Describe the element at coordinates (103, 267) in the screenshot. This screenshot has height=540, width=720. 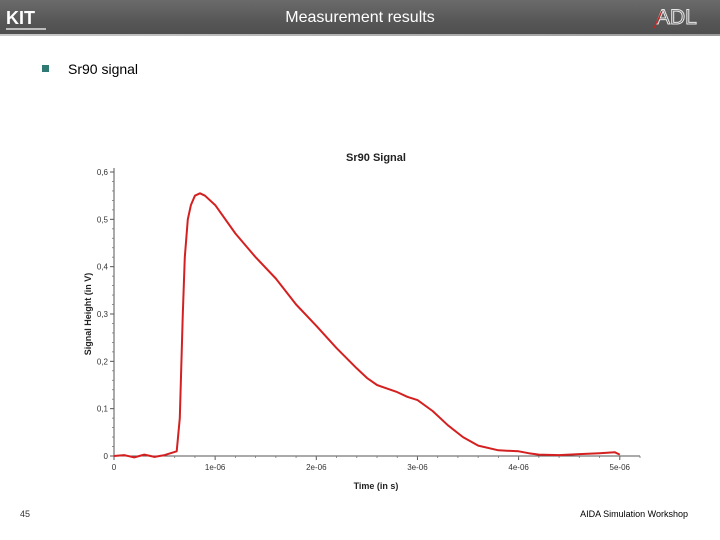
I see `y-tick-label: 0,4` at that location.